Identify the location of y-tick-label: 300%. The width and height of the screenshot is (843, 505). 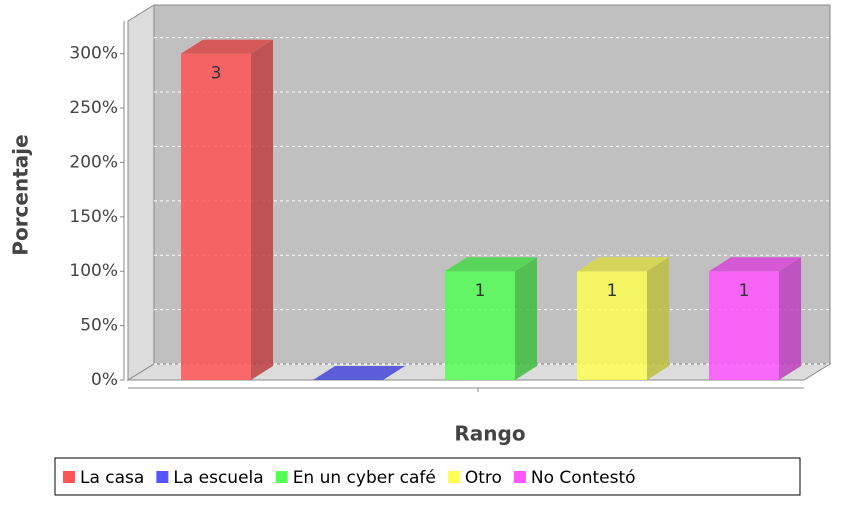
(93, 54).